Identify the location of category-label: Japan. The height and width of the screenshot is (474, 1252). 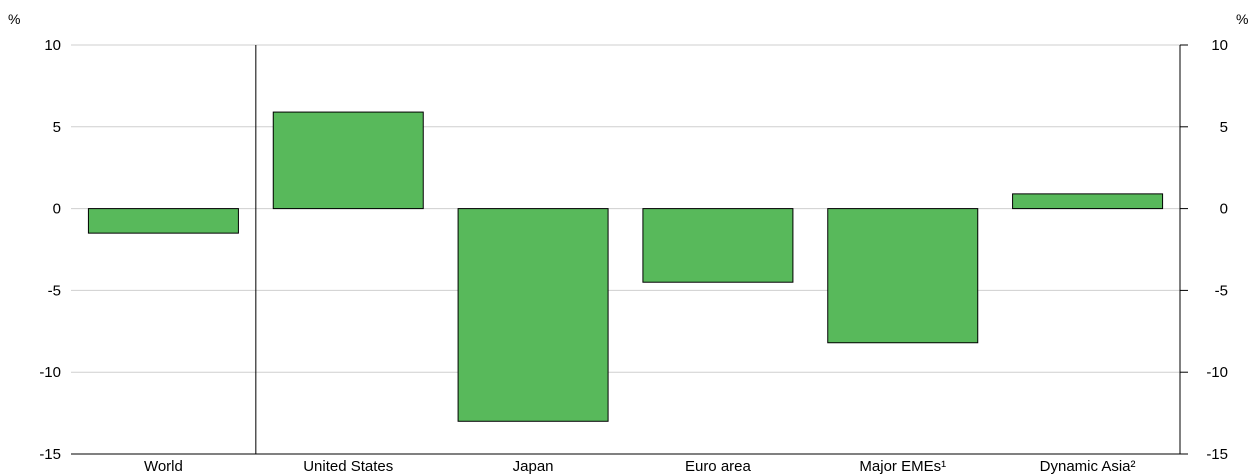
(533, 466).